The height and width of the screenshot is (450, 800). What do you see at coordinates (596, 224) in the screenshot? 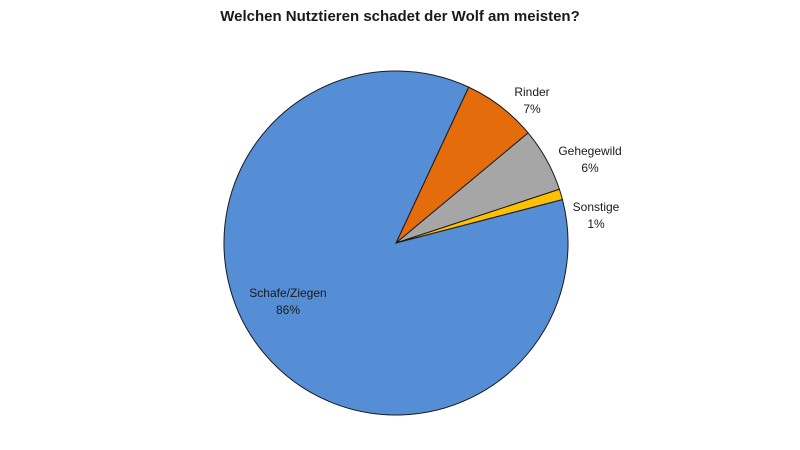
I see `slice-percent-label: 1%` at bounding box center [596, 224].